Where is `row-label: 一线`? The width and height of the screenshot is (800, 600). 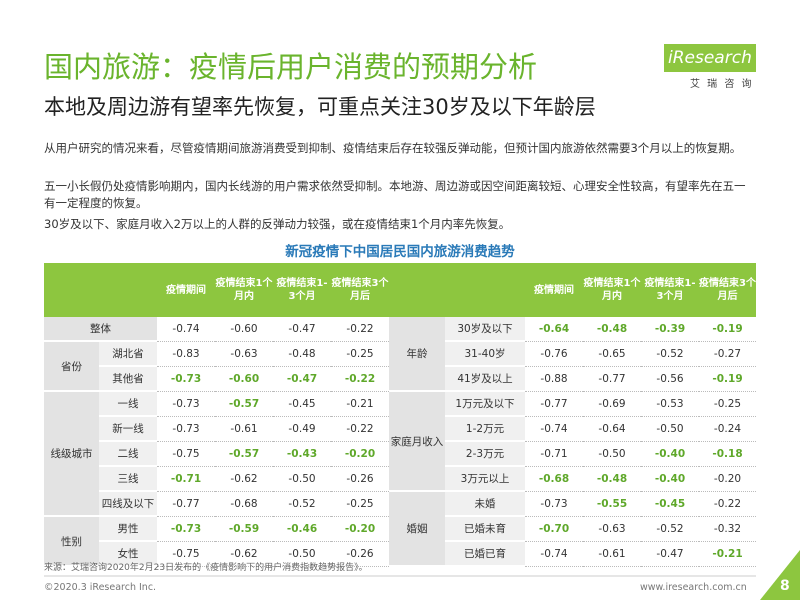
row-label: 一线 is located at coordinates (128, 404).